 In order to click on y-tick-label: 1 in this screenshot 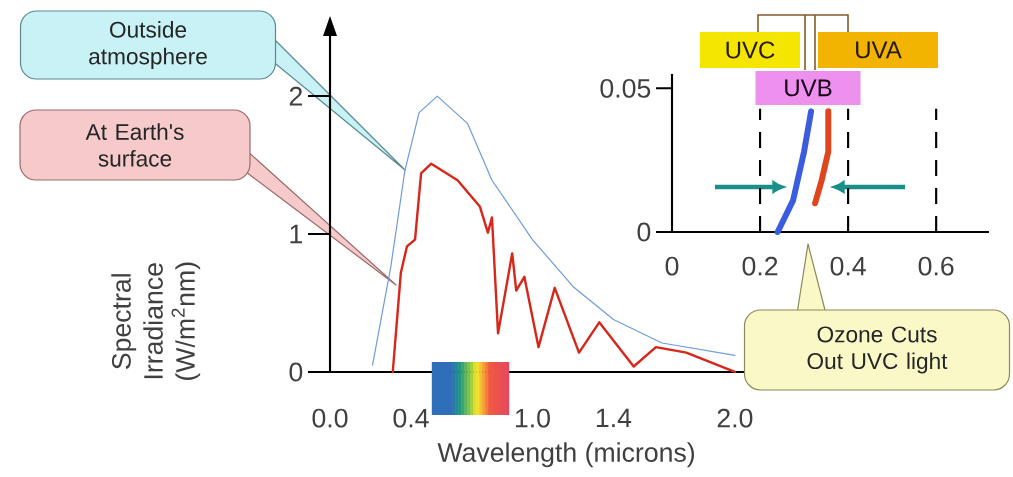, I will do `click(296, 234)`.